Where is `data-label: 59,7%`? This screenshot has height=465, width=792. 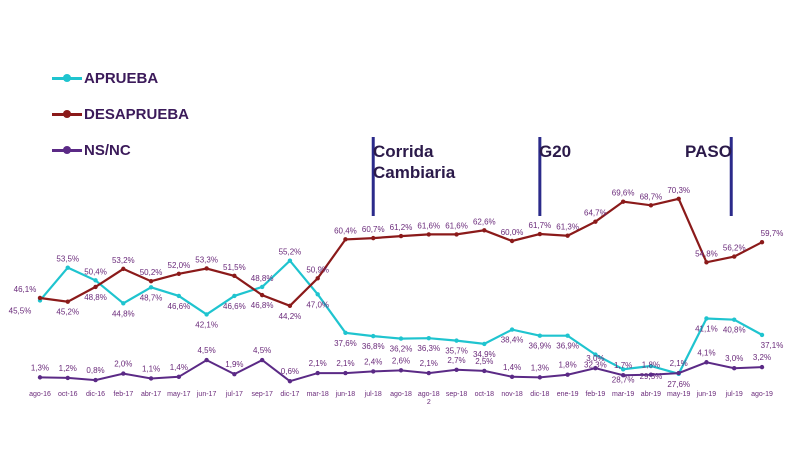
data-label: 59,7% is located at coordinates (772, 233).